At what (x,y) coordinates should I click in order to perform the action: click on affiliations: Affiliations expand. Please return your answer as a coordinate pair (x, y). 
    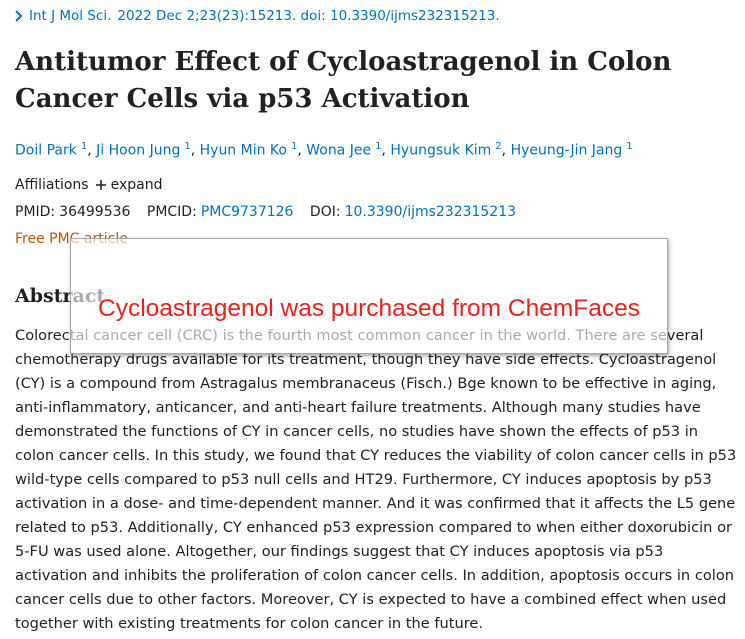
    Looking at the image, I should click on (88, 185).